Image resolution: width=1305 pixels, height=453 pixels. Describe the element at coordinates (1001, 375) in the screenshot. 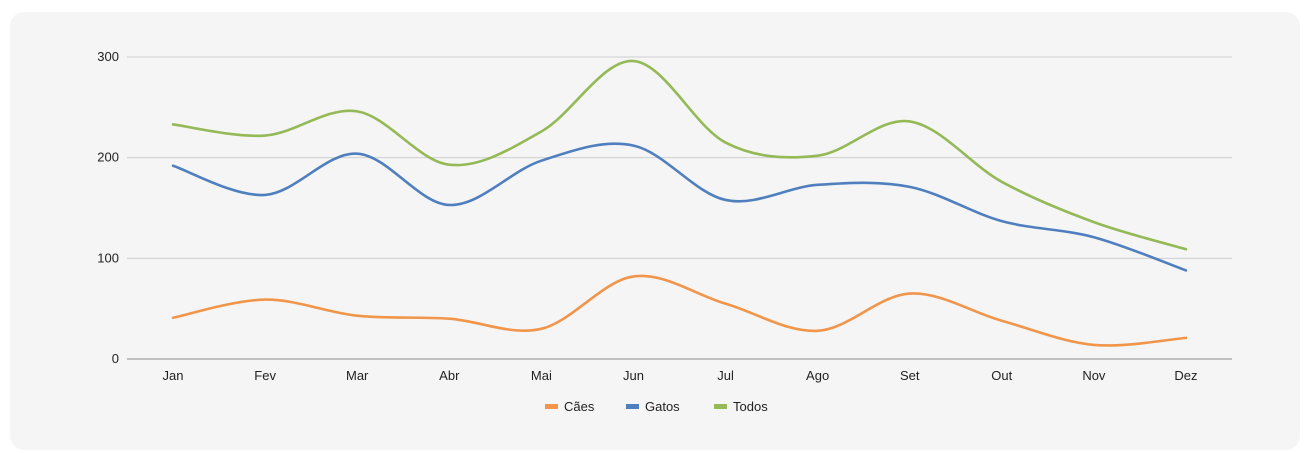

I see `x-tick-label: Out` at that location.